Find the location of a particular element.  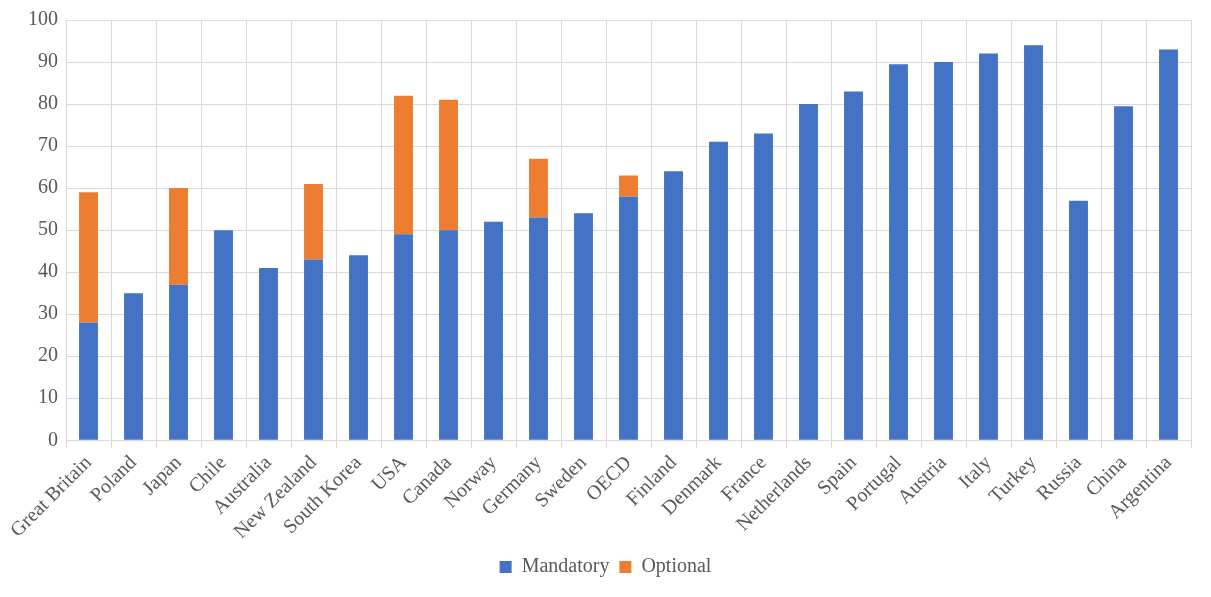

y-tick-label: 10 is located at coordinates (48, 396).